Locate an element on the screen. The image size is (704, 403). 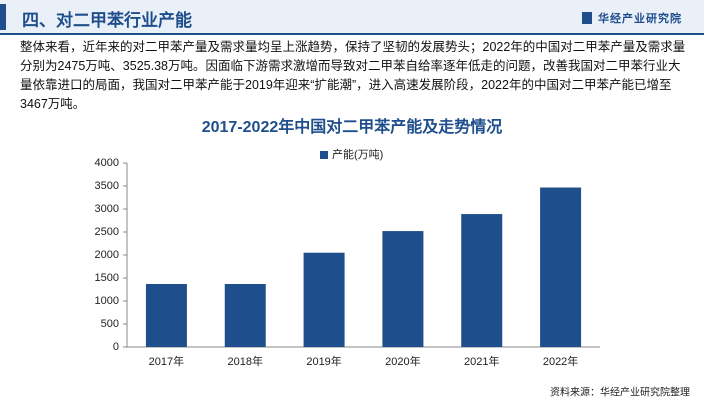
source: 资料来源：华经产业研究院整理 is located at coordinates (620, 392).